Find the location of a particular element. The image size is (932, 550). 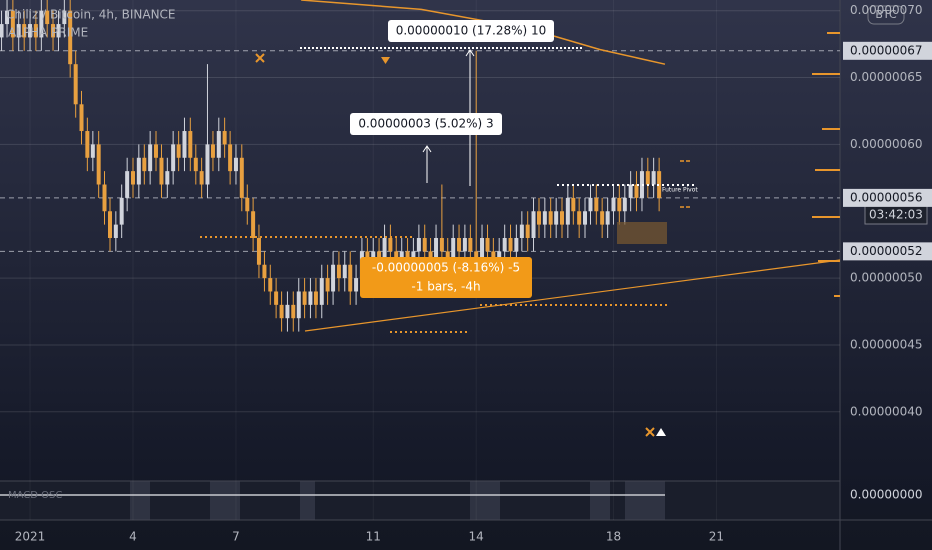

measure-label: 0.00000010 (17.28%) 10 is located at coordinates (471, 31).